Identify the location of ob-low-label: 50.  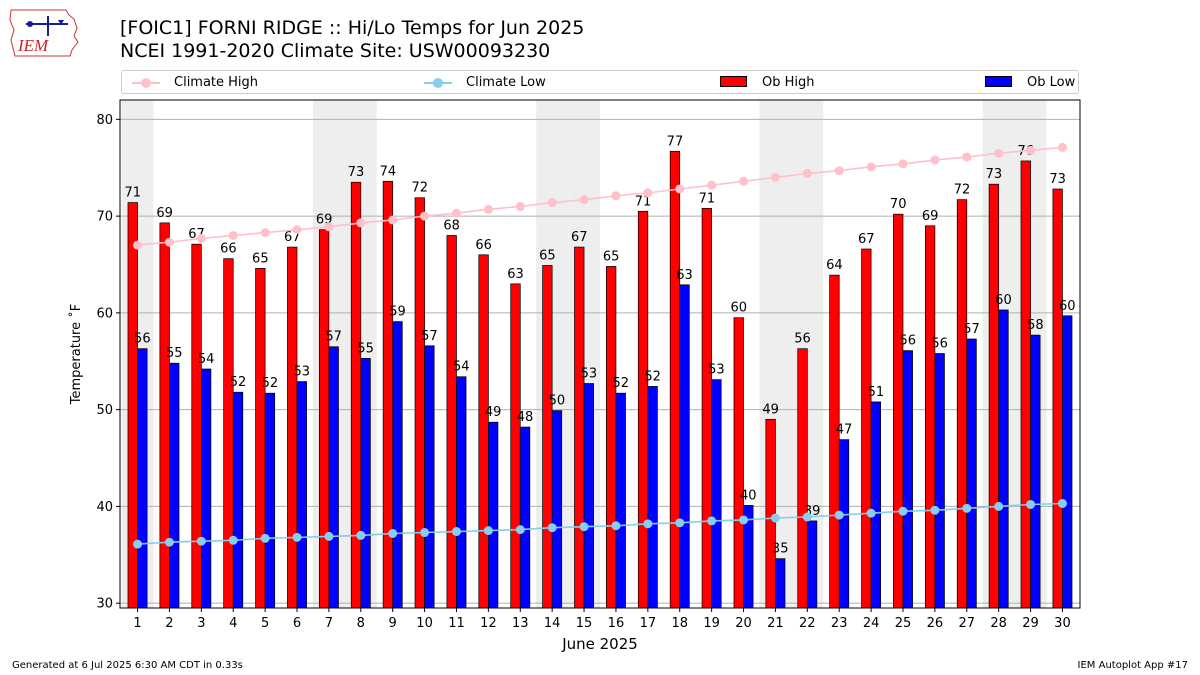
(557, 401).